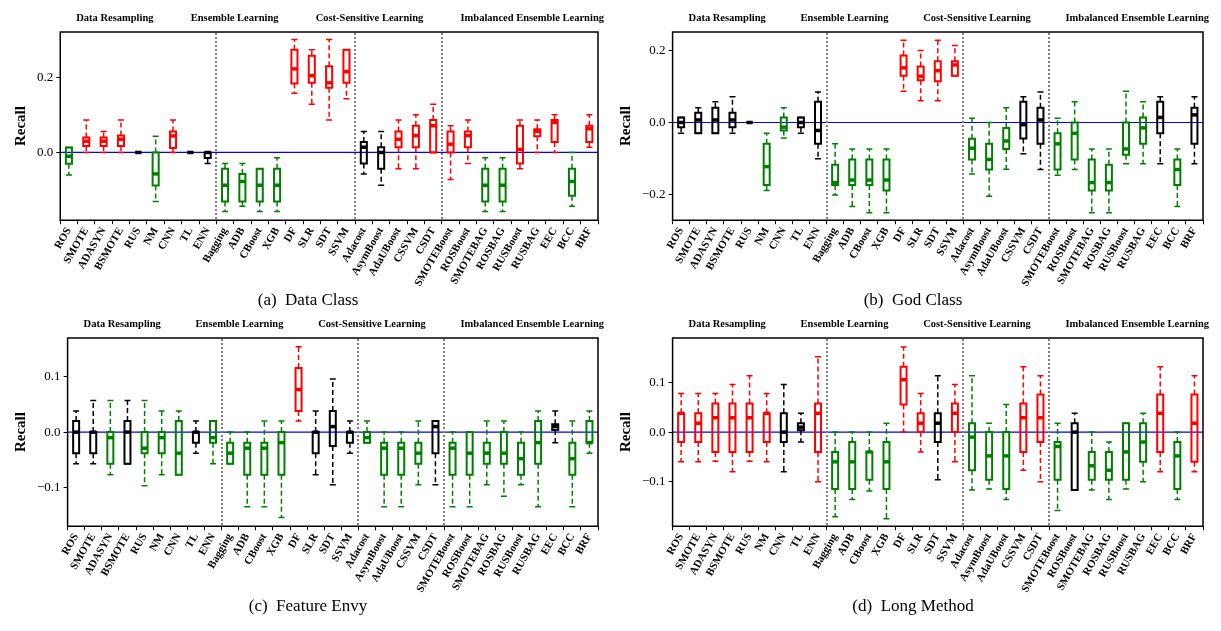 Image resolution: width=1221 pixels, height=631 pixels. I want to click on x-tick-label: TL, so click(185, 234).